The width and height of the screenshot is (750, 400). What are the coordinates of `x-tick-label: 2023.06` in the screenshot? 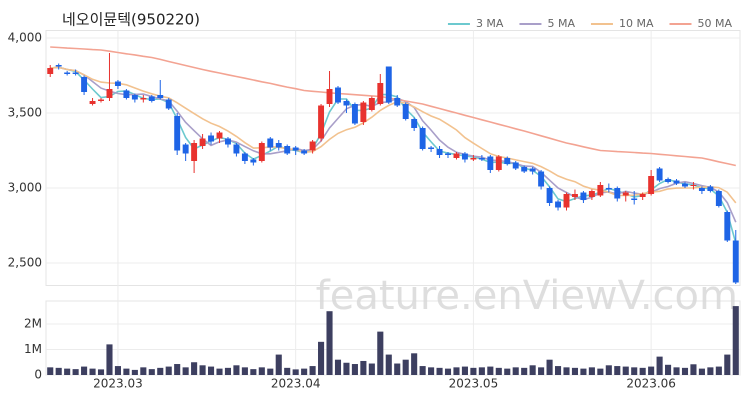 It's located at (651, 384).